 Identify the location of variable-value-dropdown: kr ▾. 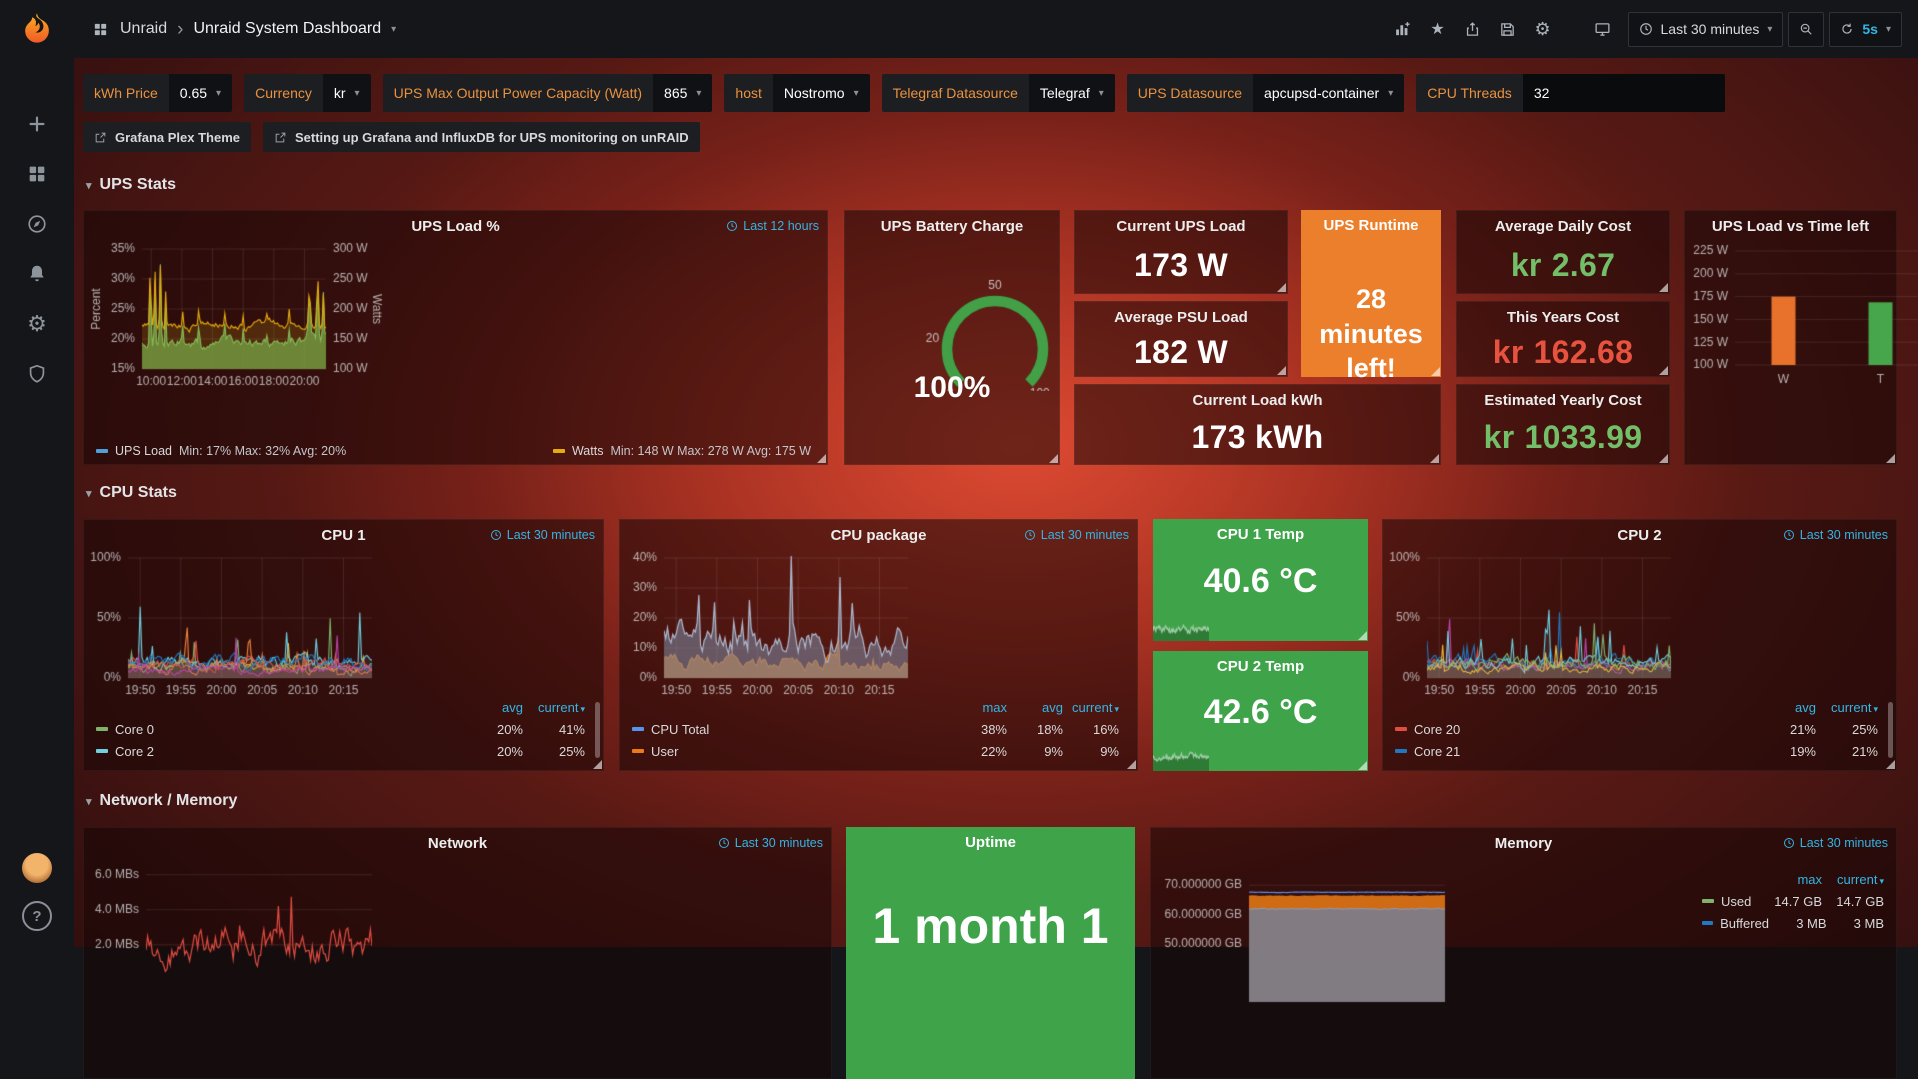
(346, 93).